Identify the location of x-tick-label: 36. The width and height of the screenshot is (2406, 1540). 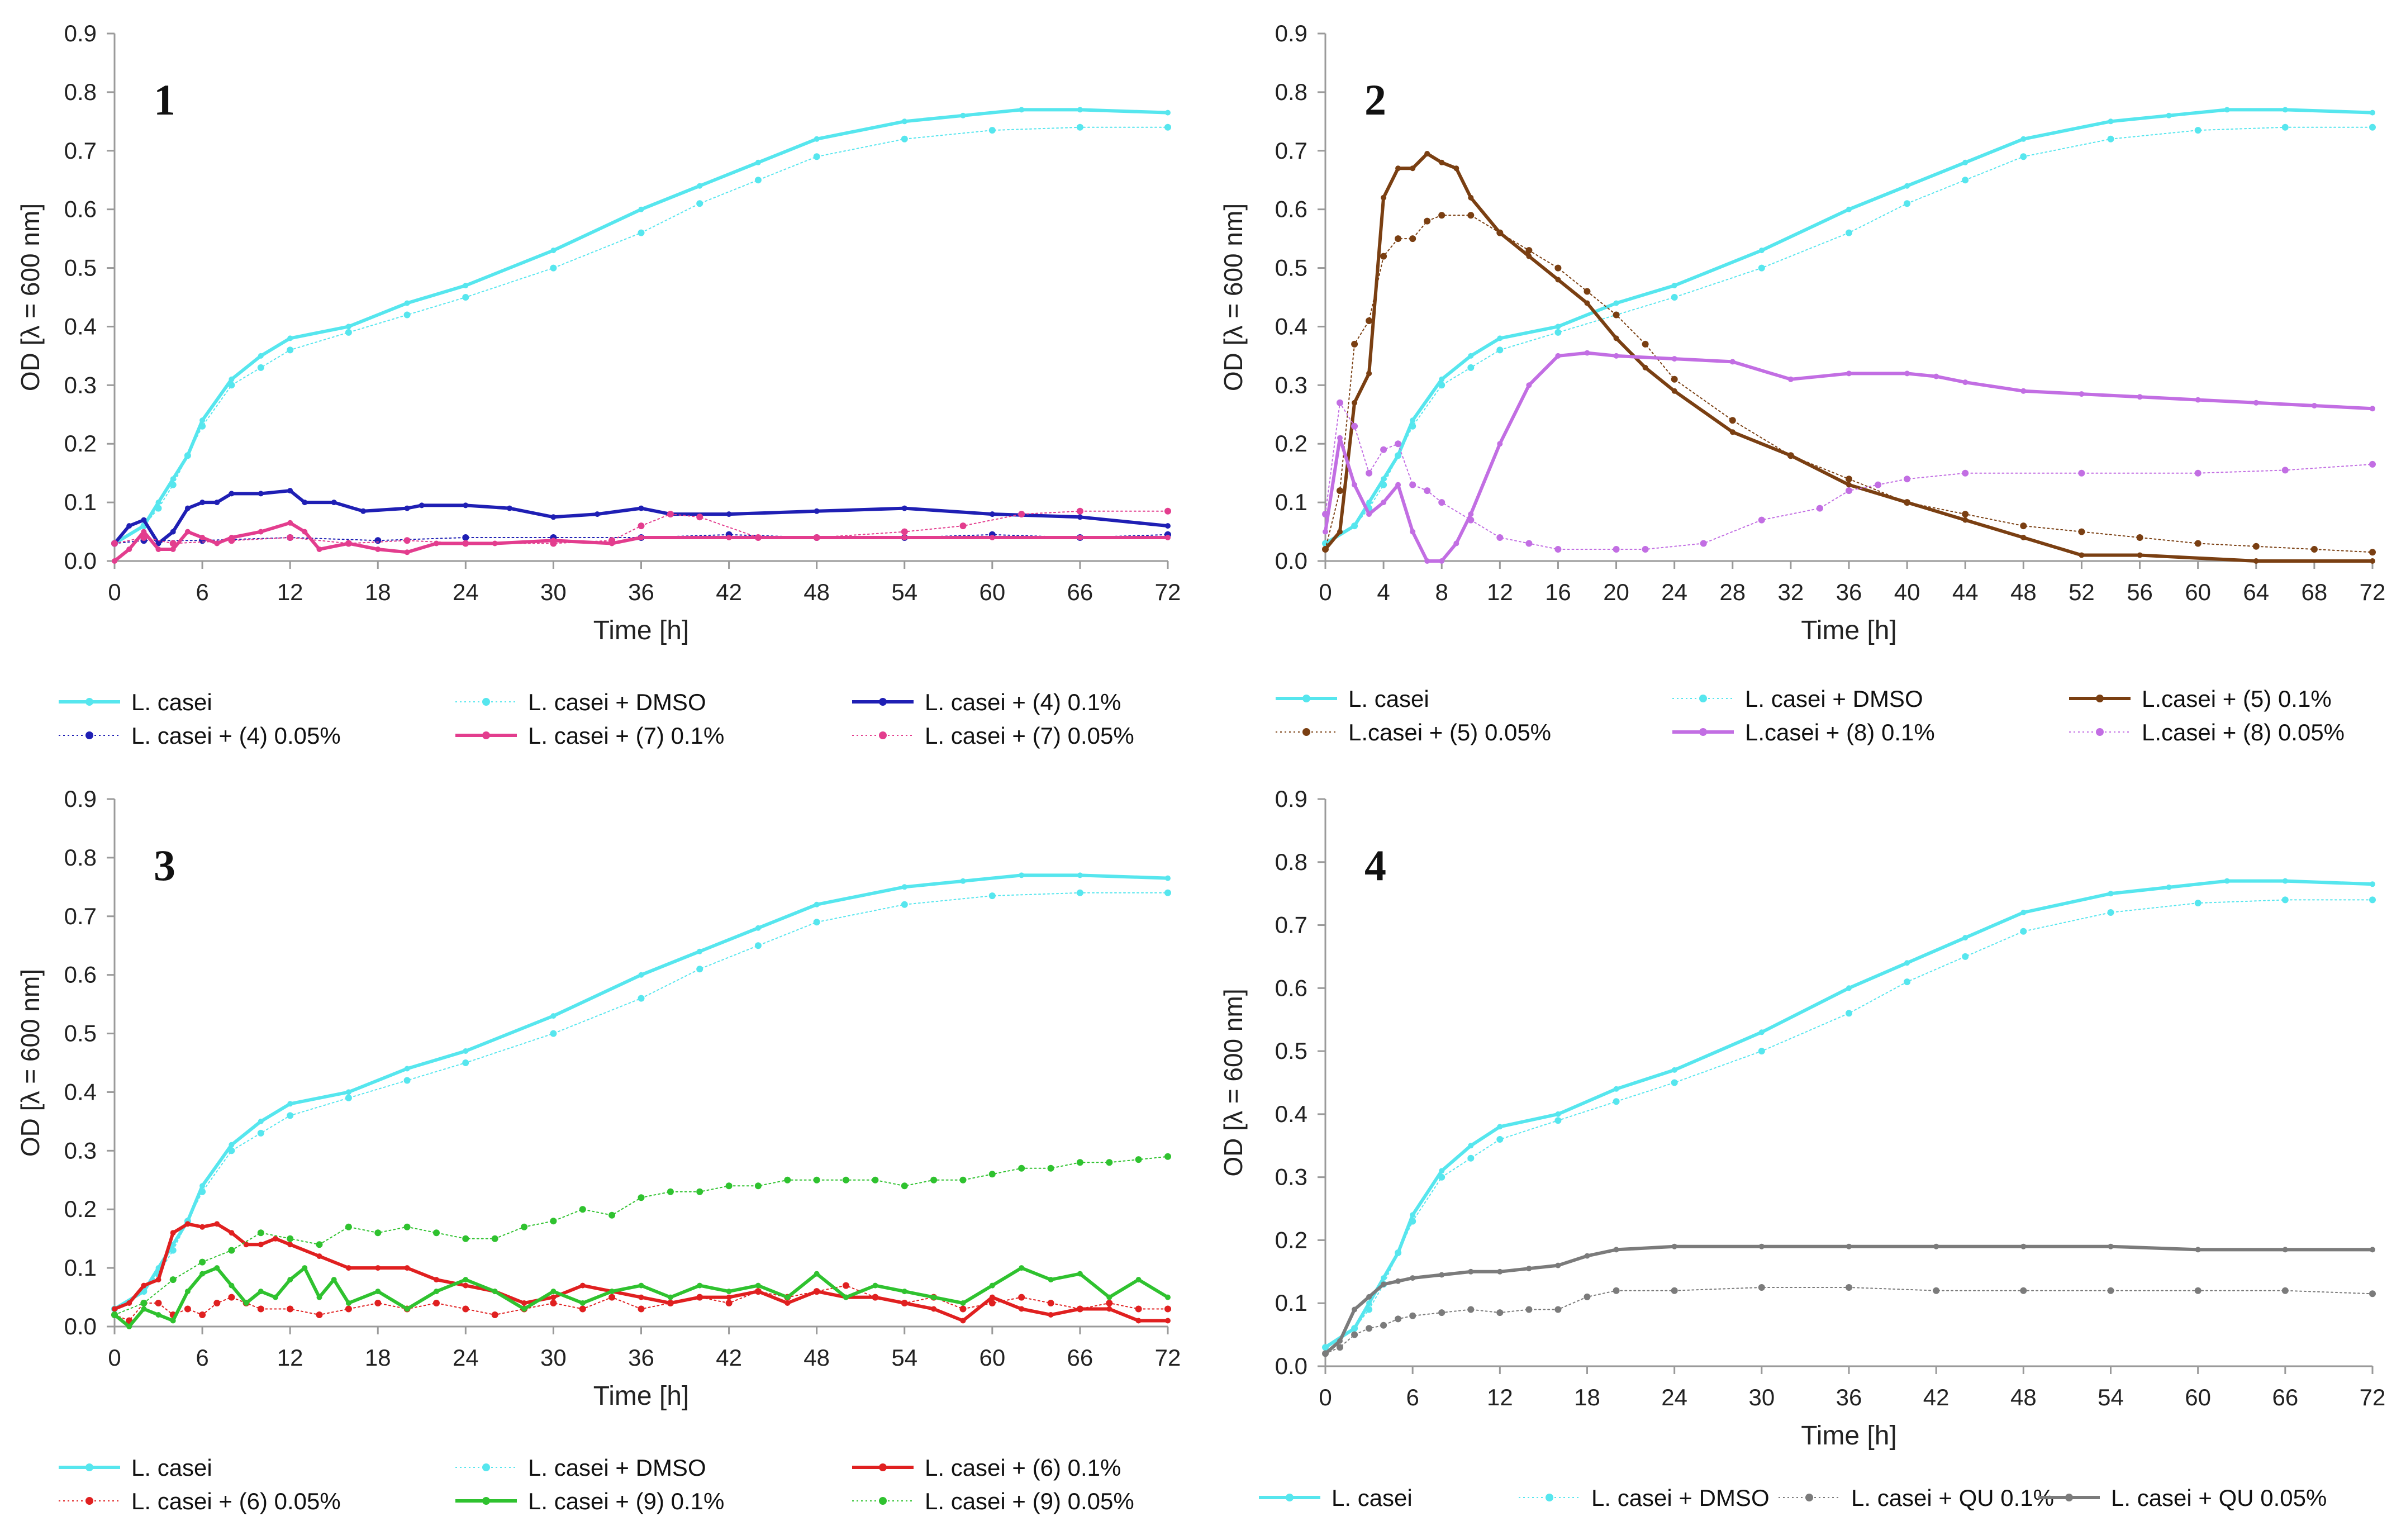
(641, 1357).